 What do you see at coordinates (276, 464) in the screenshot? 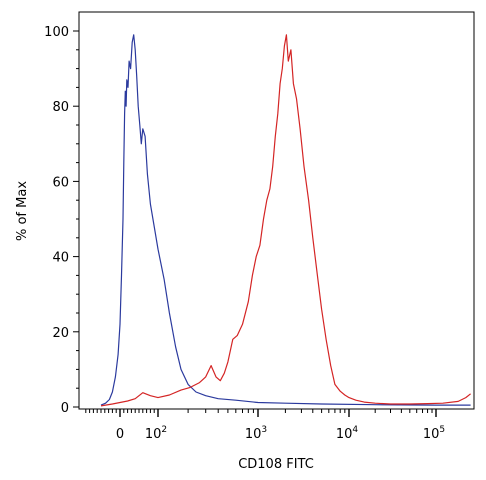
I see `x-axis-label: CD108 FITC` at bounding box center [276, 464].